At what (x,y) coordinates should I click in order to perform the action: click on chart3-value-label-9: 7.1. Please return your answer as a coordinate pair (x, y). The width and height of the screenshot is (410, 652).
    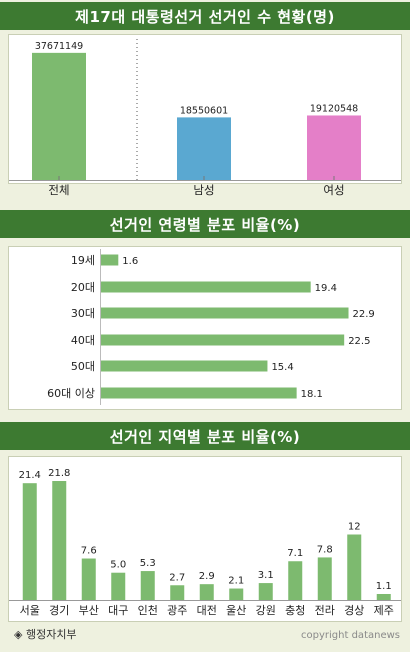
    Looking at the image, I should click on (295, 553).